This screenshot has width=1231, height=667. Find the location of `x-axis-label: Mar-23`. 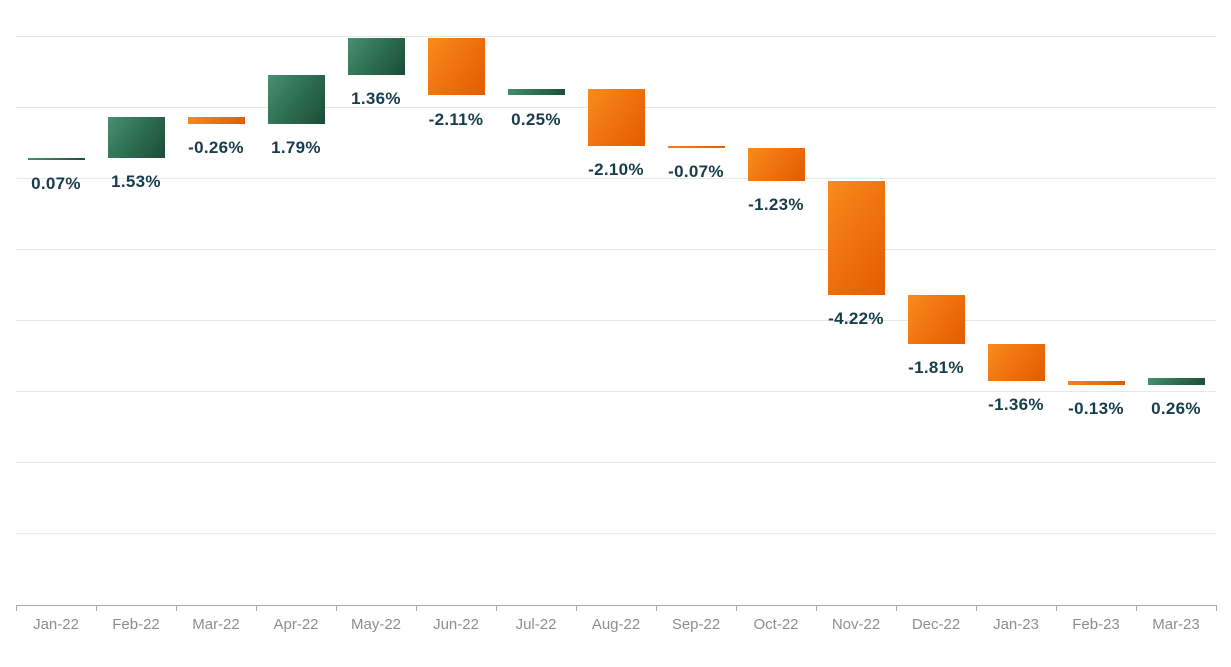

x-axis-label: Mar-23 is located at coordinates (1176, 624).